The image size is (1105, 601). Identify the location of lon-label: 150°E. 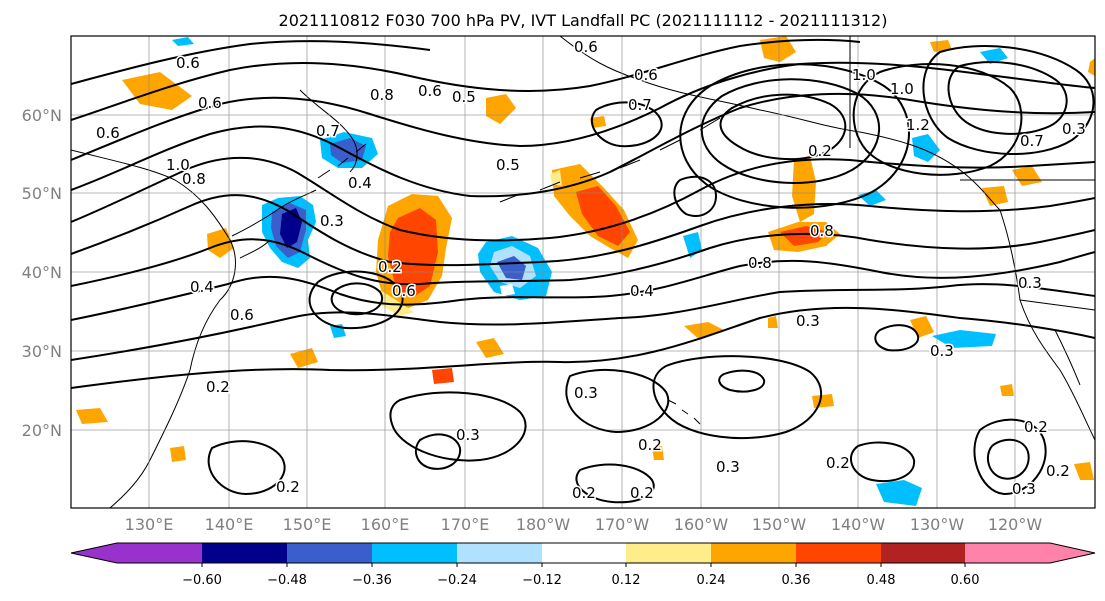
(307, 524).